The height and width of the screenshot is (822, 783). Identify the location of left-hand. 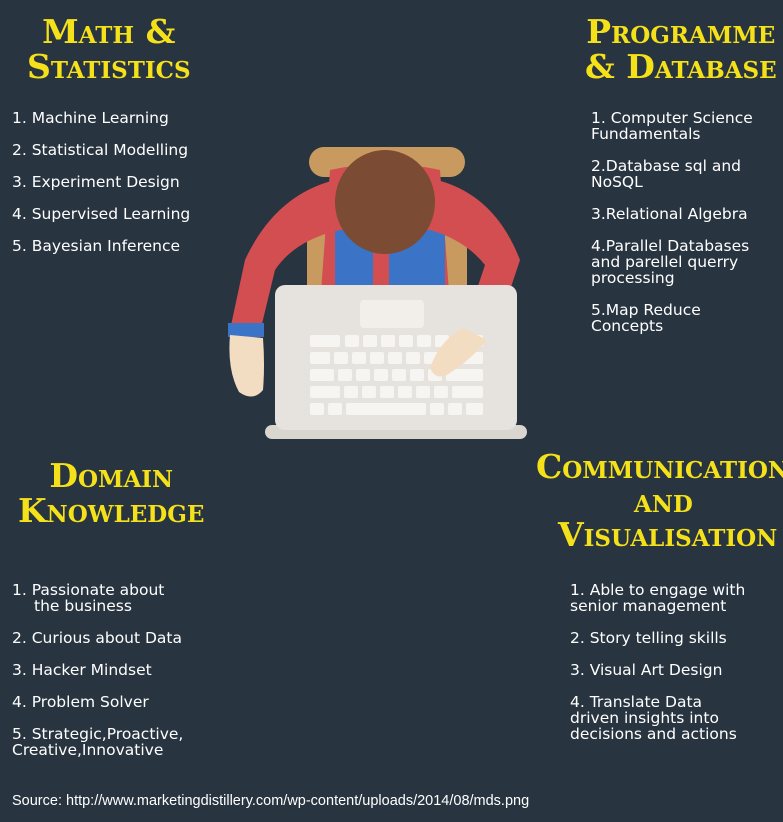
(246, 366).